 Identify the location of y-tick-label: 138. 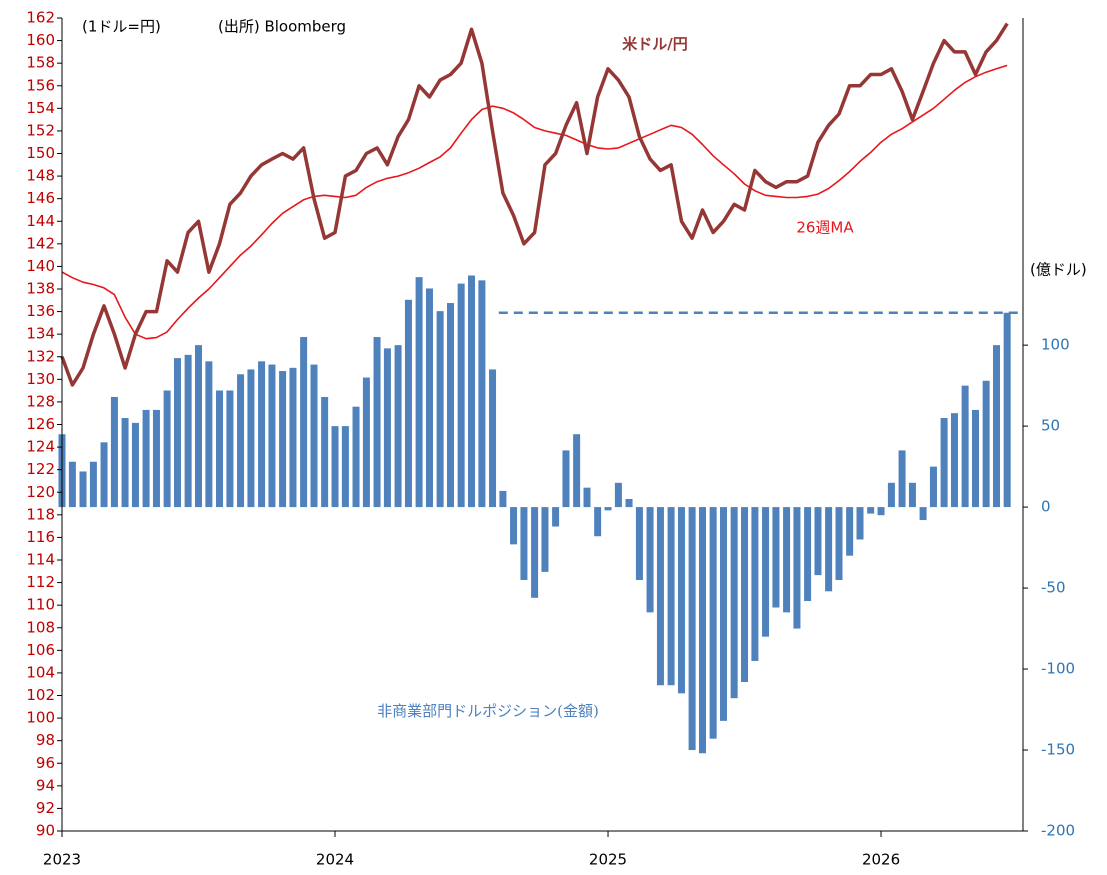
(40, 289).